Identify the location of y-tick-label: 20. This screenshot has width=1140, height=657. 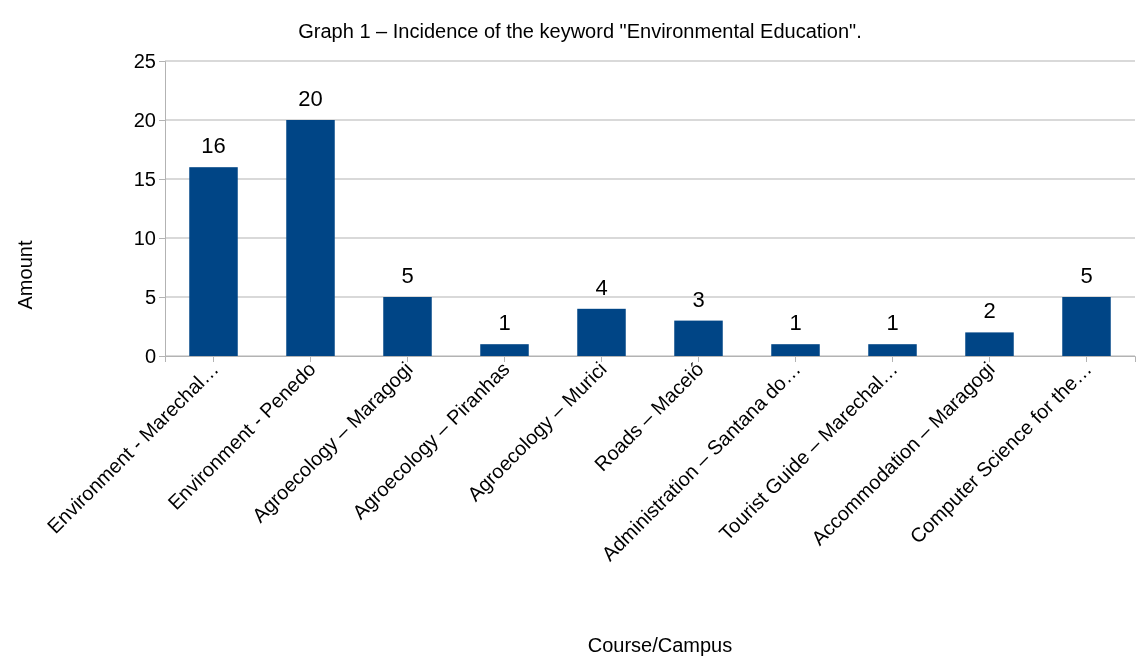
(144, 119).